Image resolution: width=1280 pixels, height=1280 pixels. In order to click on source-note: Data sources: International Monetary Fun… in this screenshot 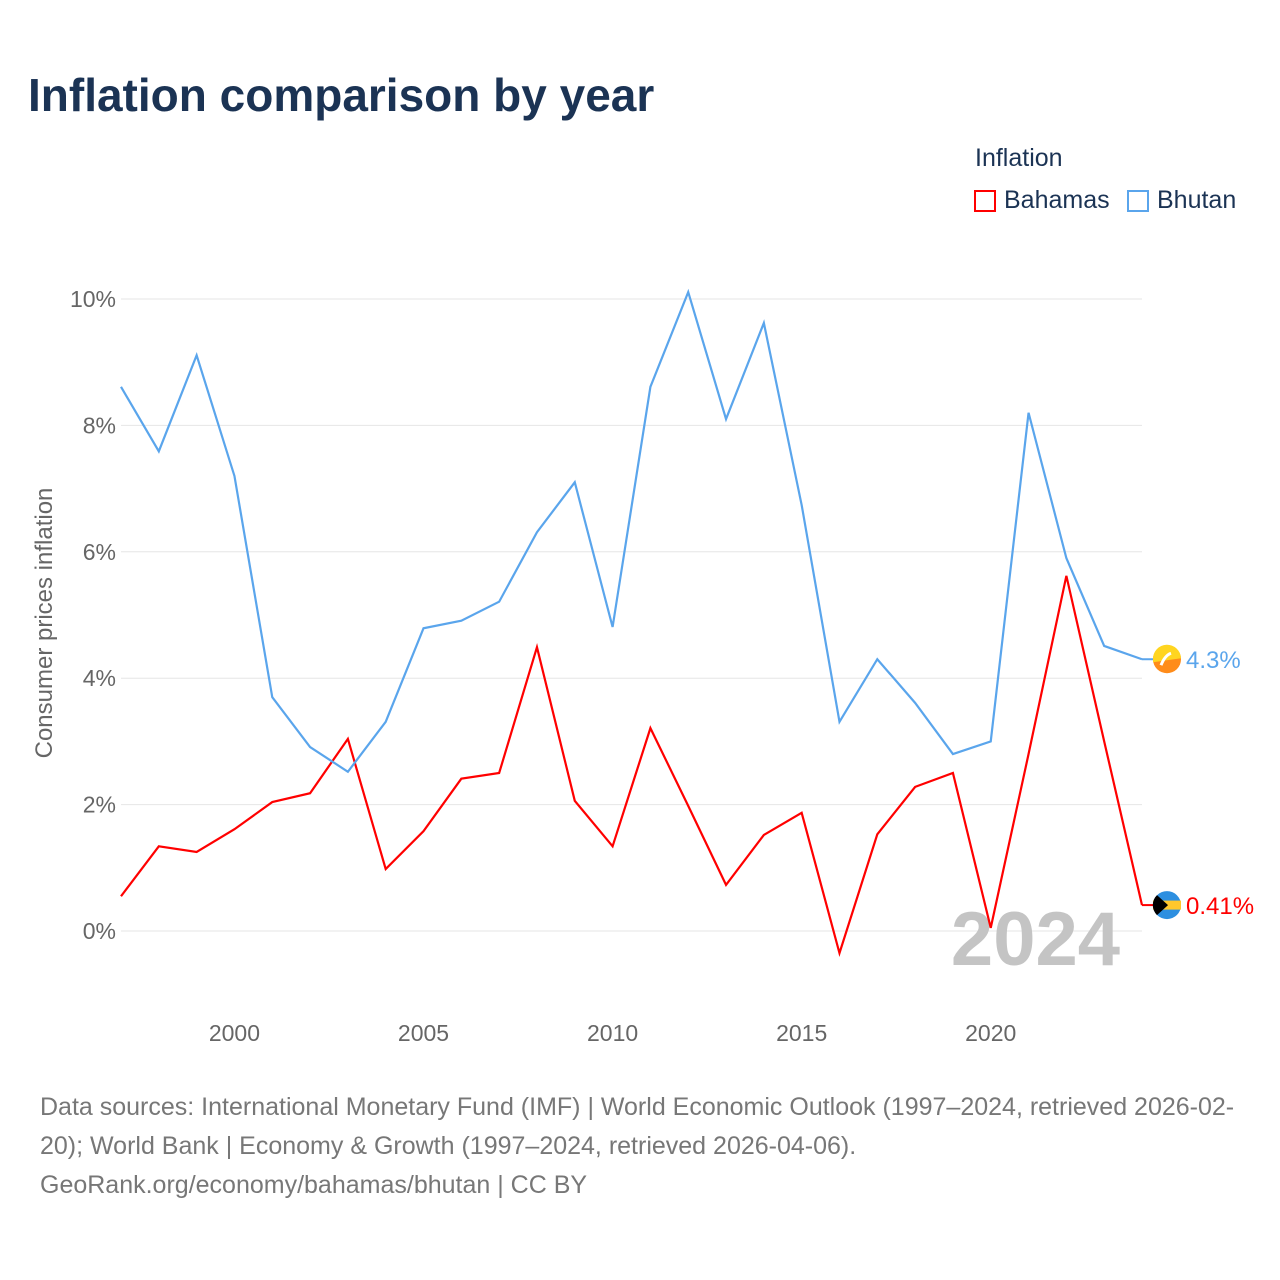, I will do `click(645, 1146)`.